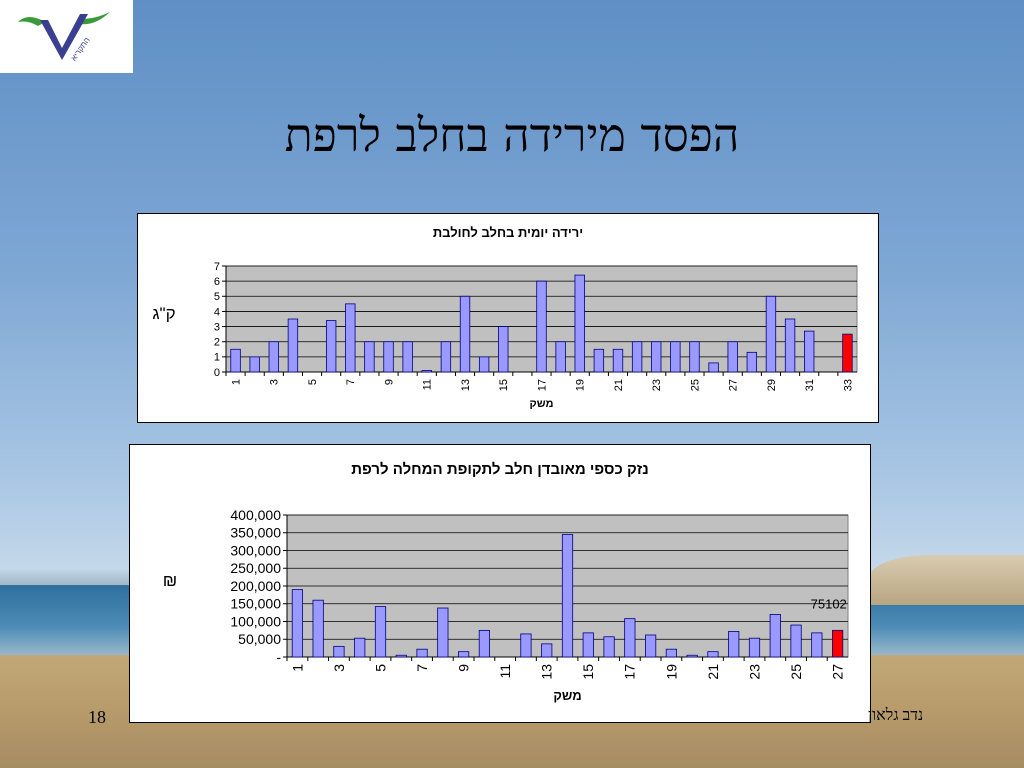 The width and height of the screenshot is (1024, 768). Describe the element at coordinates (170, 580) in the screenshot. I see `y-axis-title: ₪` at that location.